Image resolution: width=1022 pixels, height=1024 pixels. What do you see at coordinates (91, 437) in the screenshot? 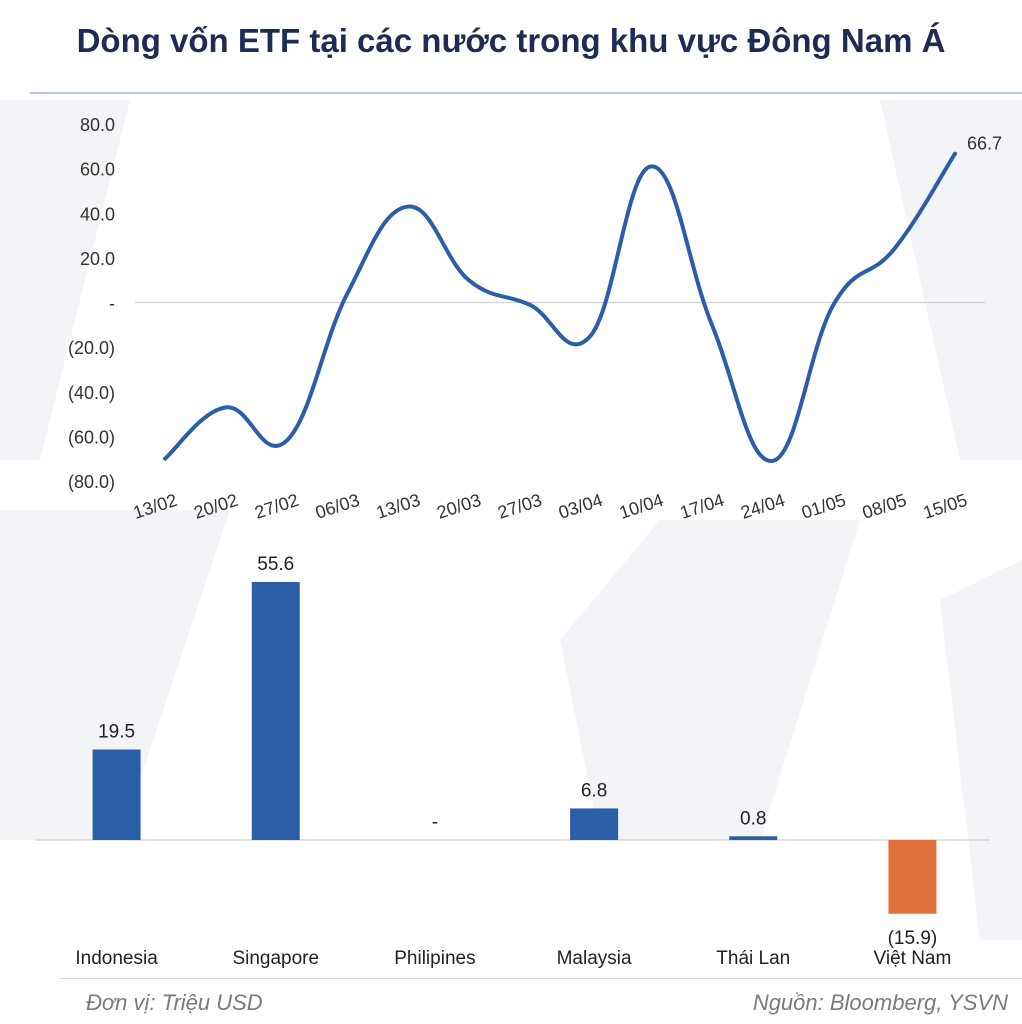
I see `y-tick-label: (60.0)` at bounding box center [91, 437].